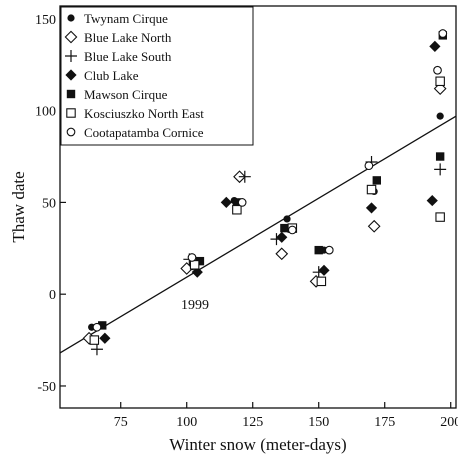 The width and height of the screenshot is (458, 456). What do you see at coordinates (46, 387) in the screenshot?
I see `y-tick-label--50: -50` at bounding box center [46, 387].